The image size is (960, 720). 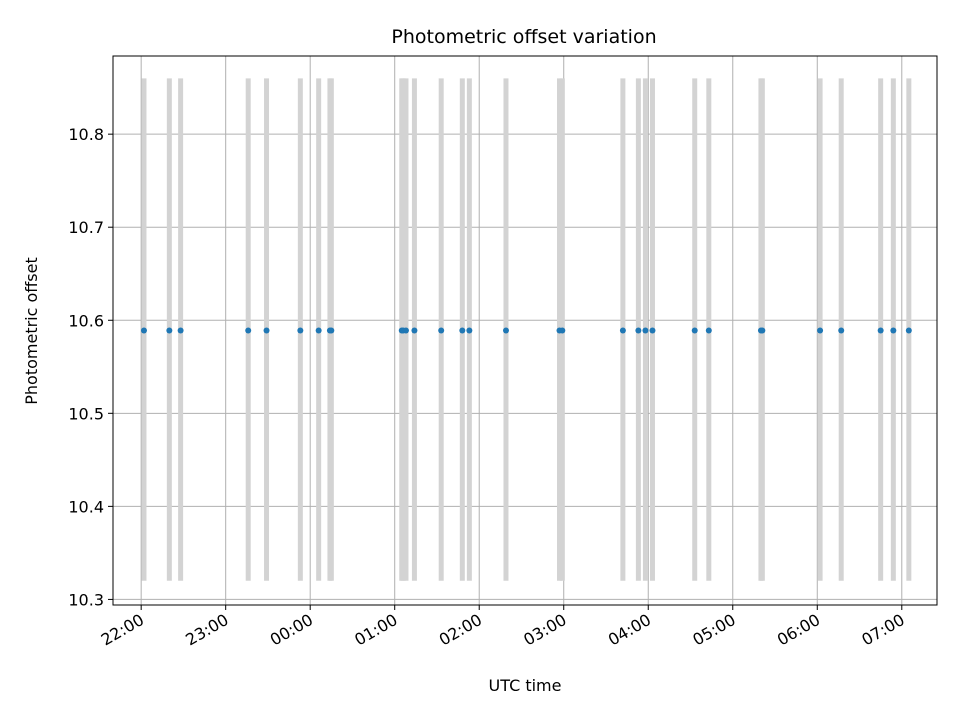 I want to click on x-tick-label: 01:00, so click(x=375, y=630).